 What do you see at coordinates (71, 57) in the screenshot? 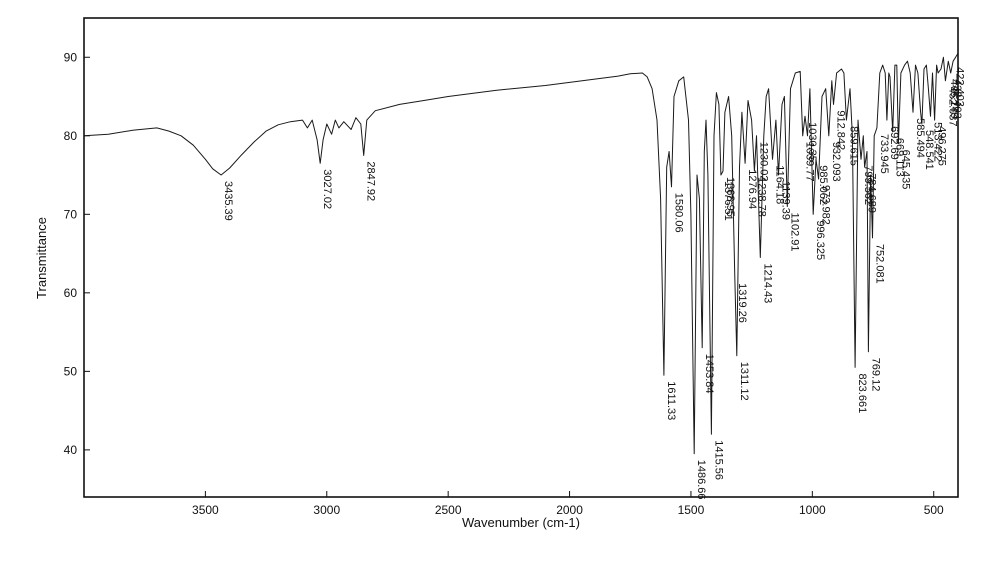
I see `y-tick-label: 90` at bounding box center [71, 57].